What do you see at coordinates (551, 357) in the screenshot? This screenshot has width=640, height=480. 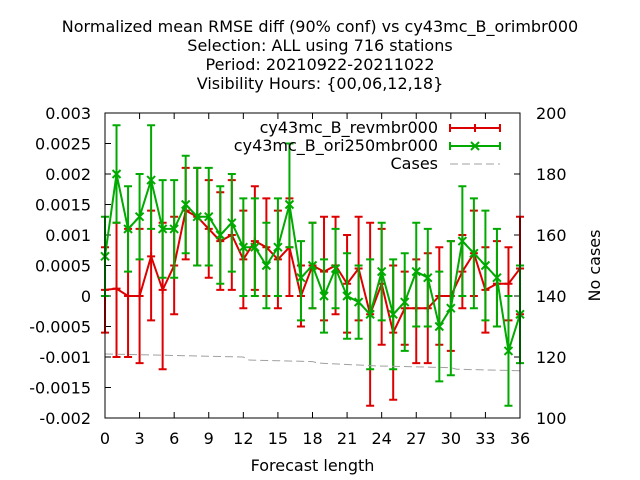 I see `y2-tick-label: 120` at bounding box center [551, 357].